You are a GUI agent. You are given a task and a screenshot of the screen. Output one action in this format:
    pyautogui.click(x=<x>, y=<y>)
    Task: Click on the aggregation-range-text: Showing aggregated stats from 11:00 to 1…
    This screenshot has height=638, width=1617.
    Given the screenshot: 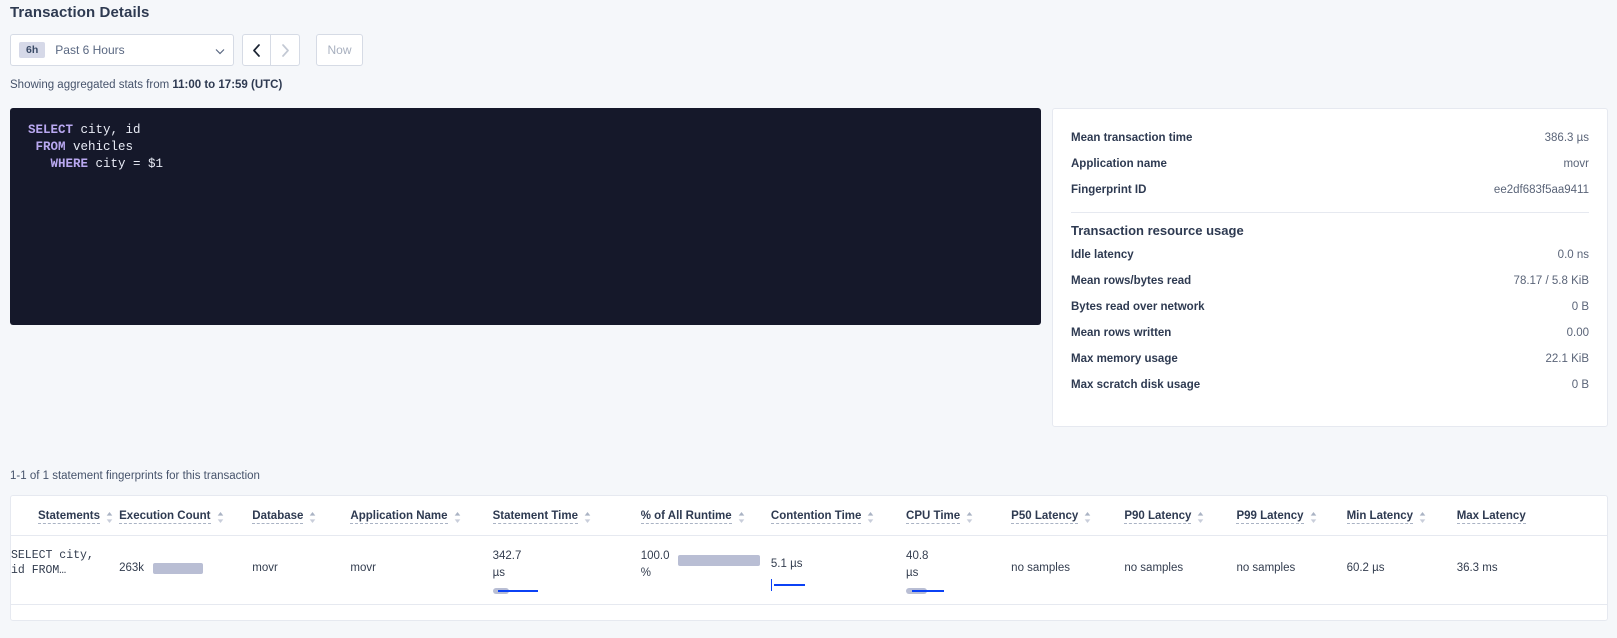 What is the action you would take?
    pyautogui.click(x=146, y=85)
    